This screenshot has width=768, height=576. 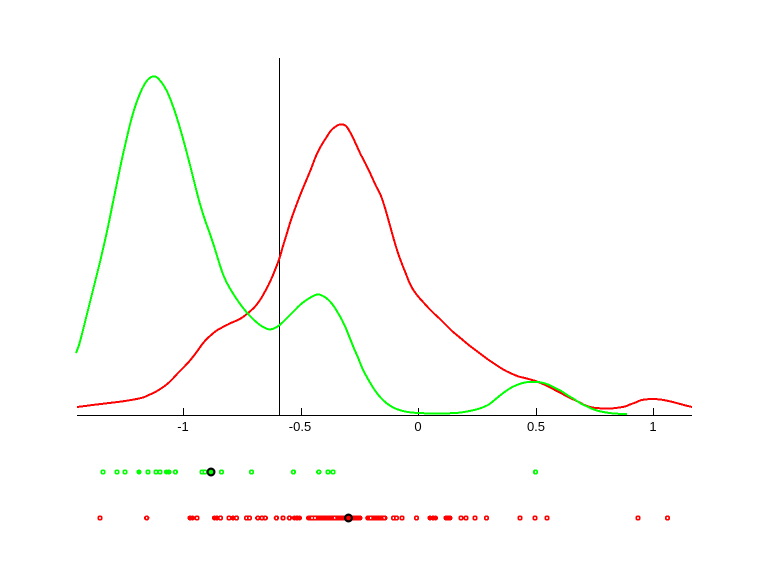 What do you see at coordinates (417, 426) in the screenshot?
I see `svg-text: 0` at bounding box center [417, 426].